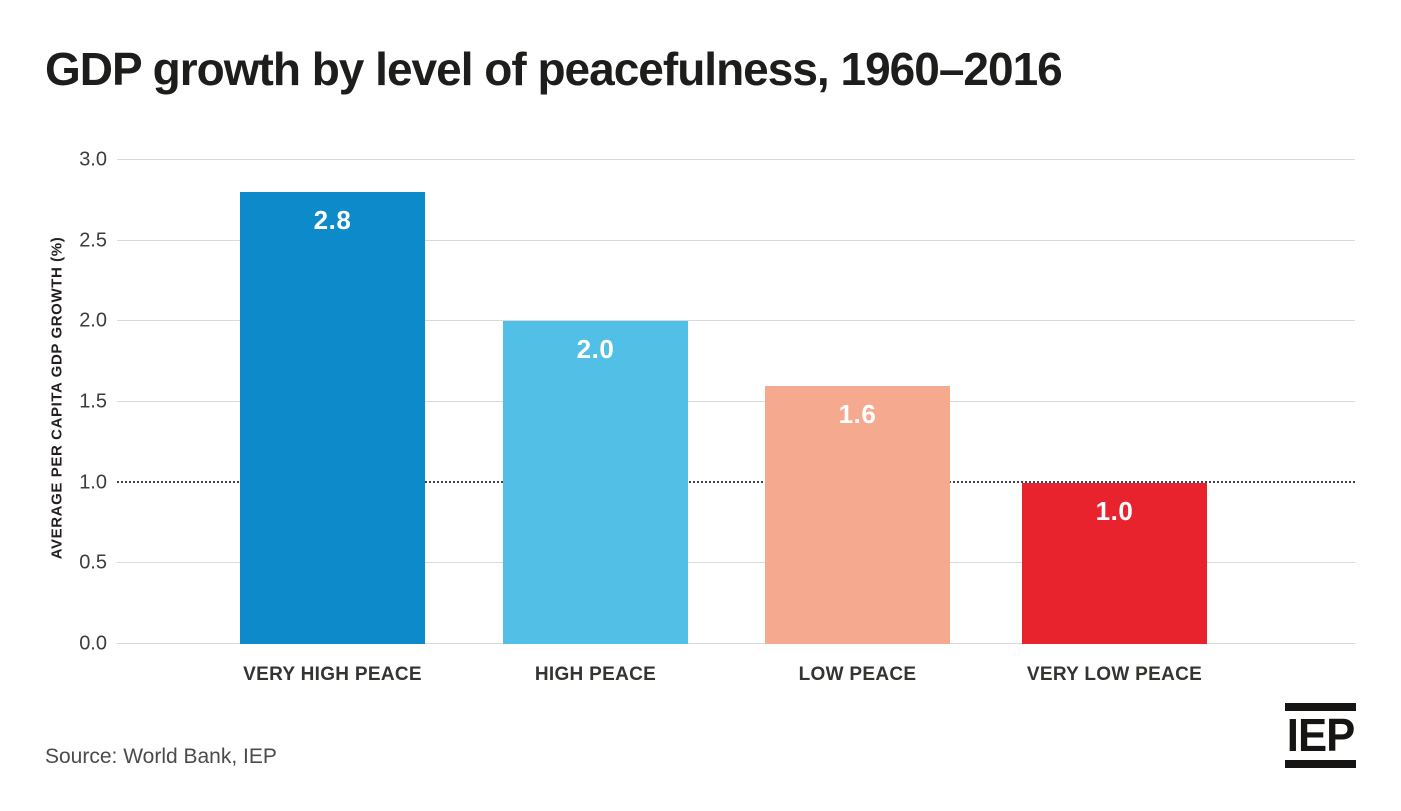 The image size is (1401, 811). I want to click on iep-logo-top-bar, so click(1320, 707).